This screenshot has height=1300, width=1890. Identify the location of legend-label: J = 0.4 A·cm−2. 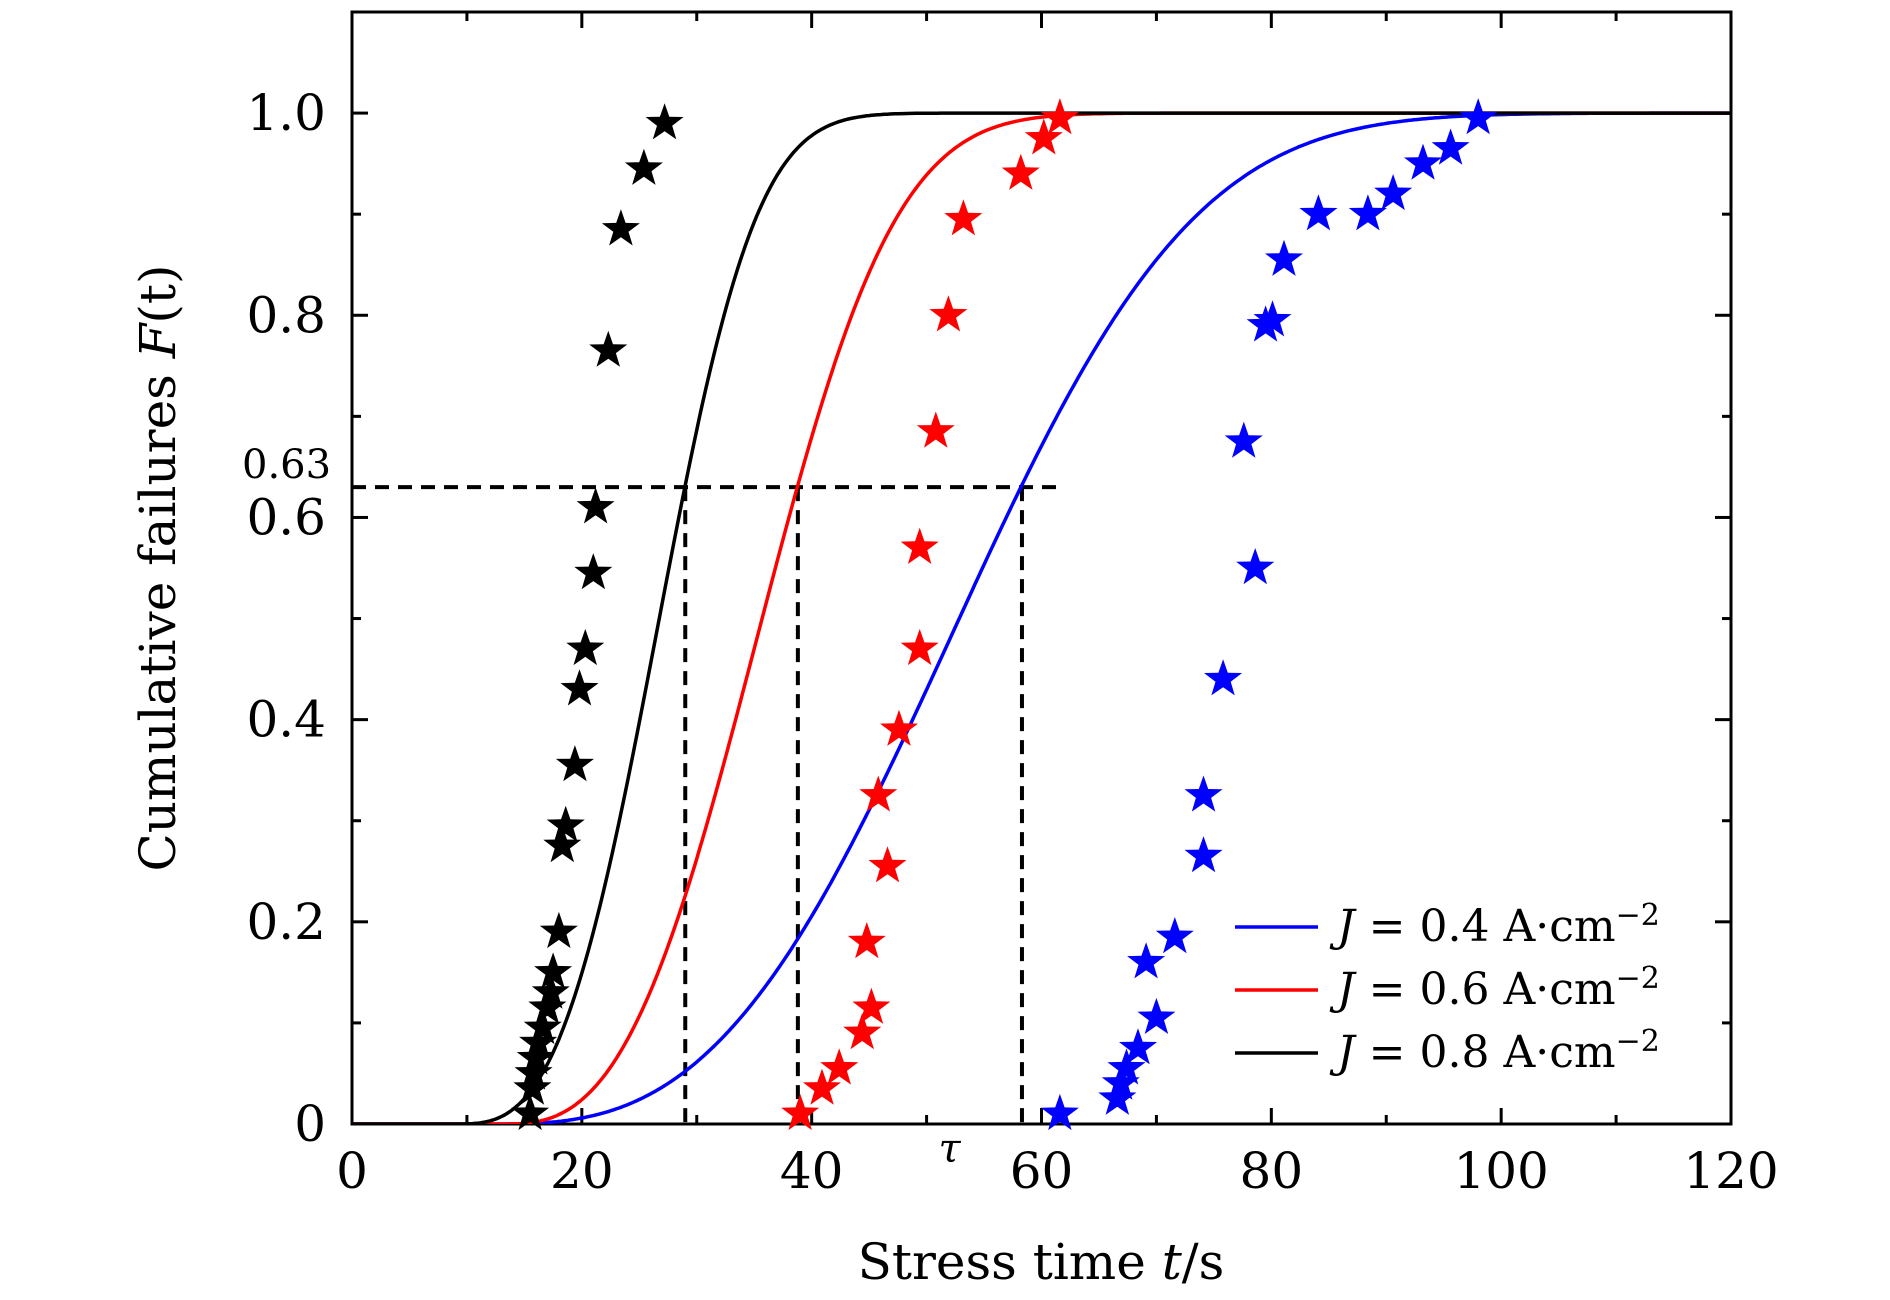
(1494, 925).